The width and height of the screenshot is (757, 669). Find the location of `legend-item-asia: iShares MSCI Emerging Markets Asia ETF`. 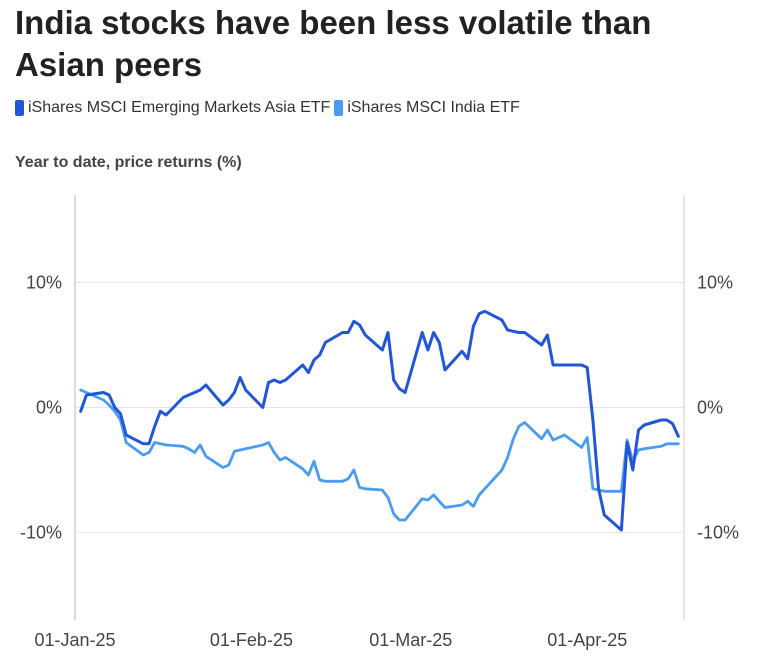

legend-item-asia: iShares MSCI Emerging Markets Asia ETF is located at coordinates (172, 108).